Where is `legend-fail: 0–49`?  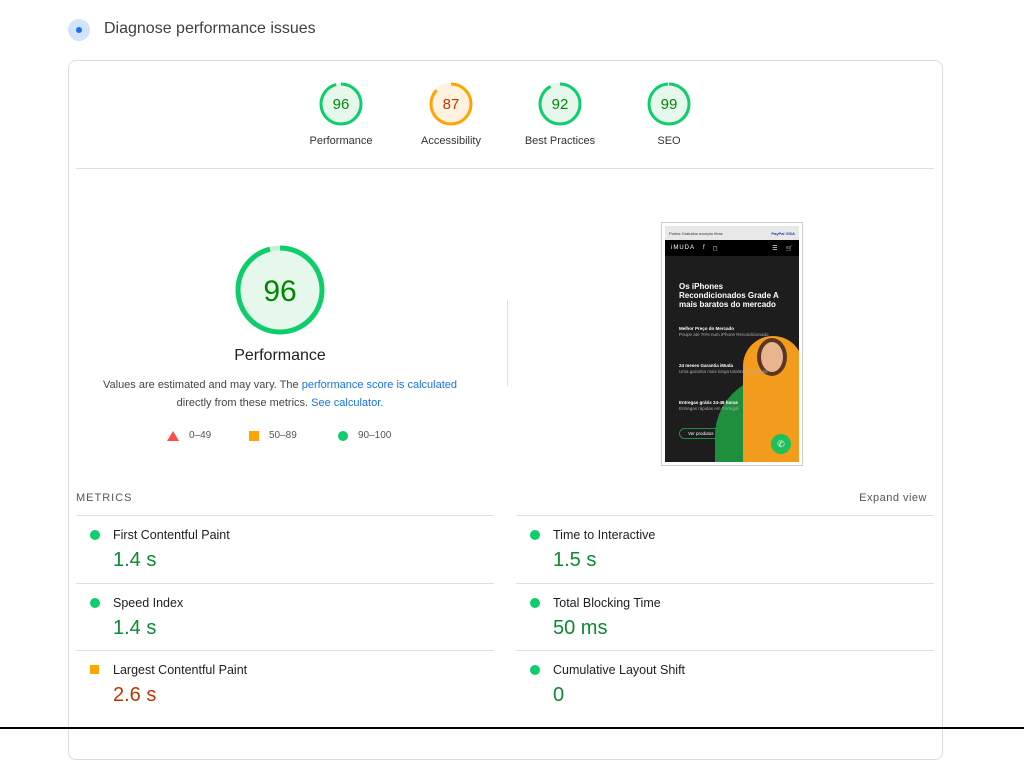 legend-fail: 0–49 is located at coordinates (189, 435).